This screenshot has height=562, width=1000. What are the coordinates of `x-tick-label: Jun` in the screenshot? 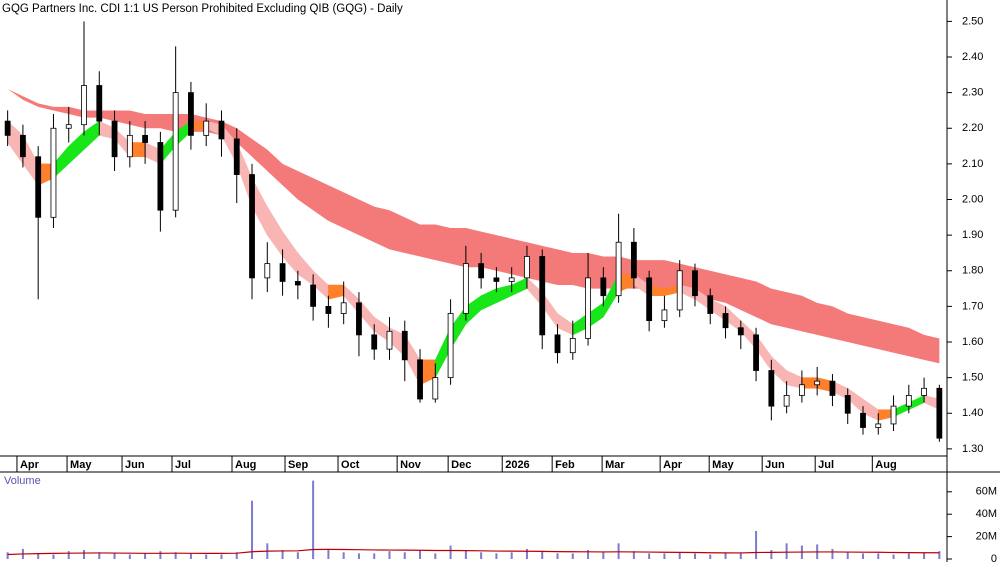 It's located at (775, 465).